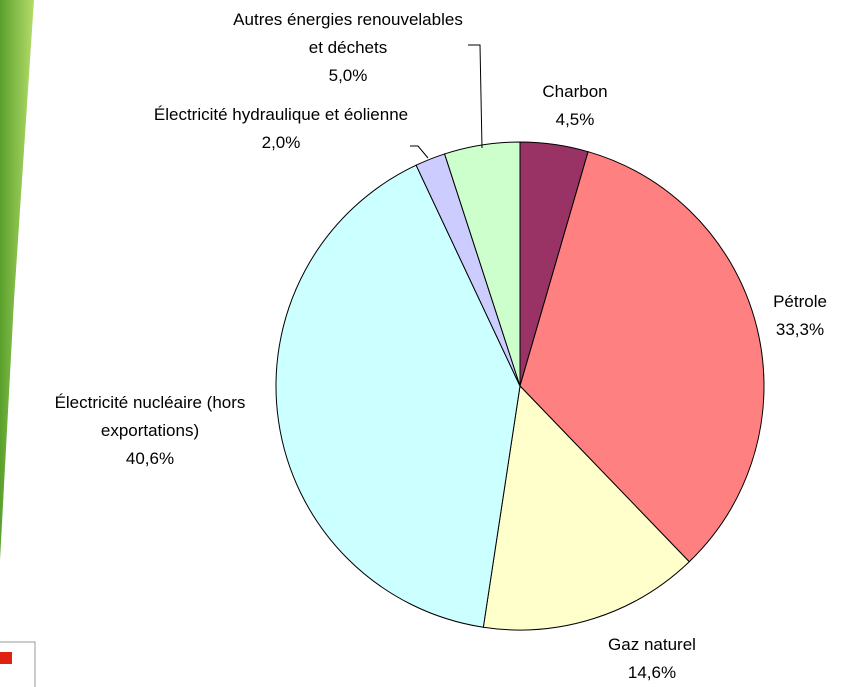 This screenshot has width=841, height=687. I want to click on category-label: Gaz naturel, so click(652, 644).